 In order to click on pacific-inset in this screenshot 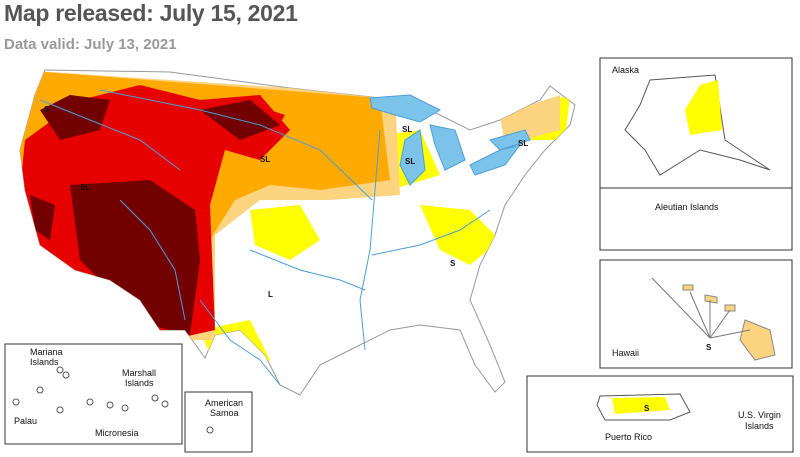, I will do `click(93, 394)`.